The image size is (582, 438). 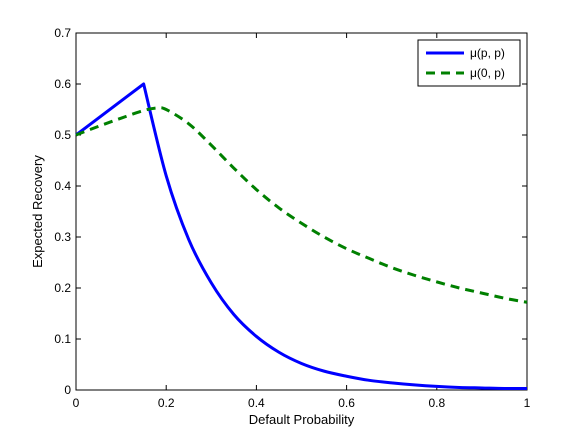 I want to click on legend-box, so click(x=469, y=63).